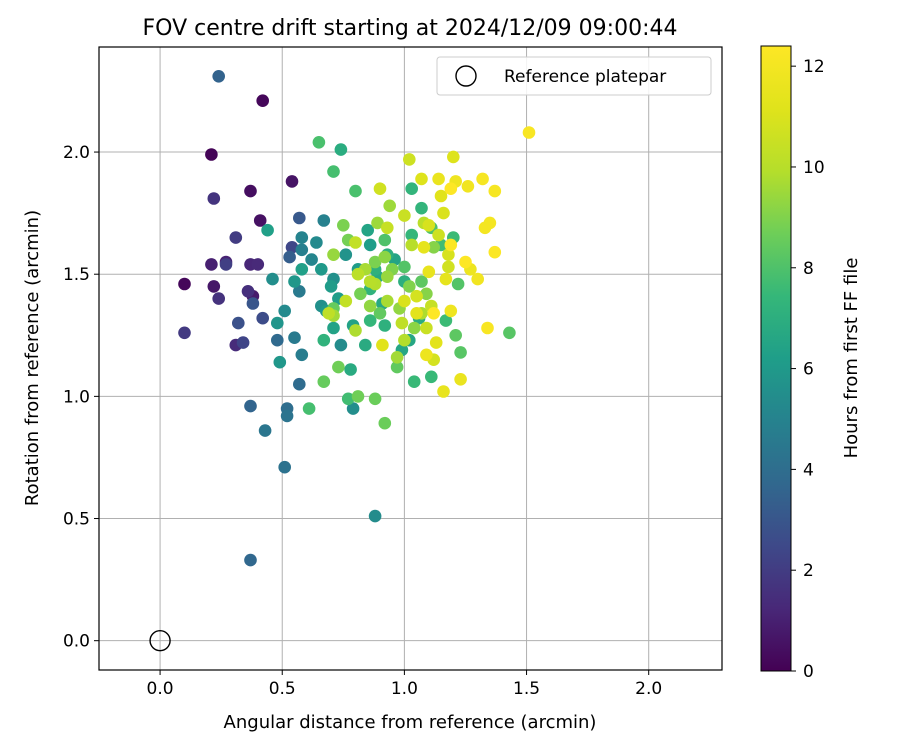 Image resolution: width=900 pixels, height=750 pixels. Describe the element at coordinates (76, 153) in the screenshot. I see `y-tick-label-4: 2.0` at that location.